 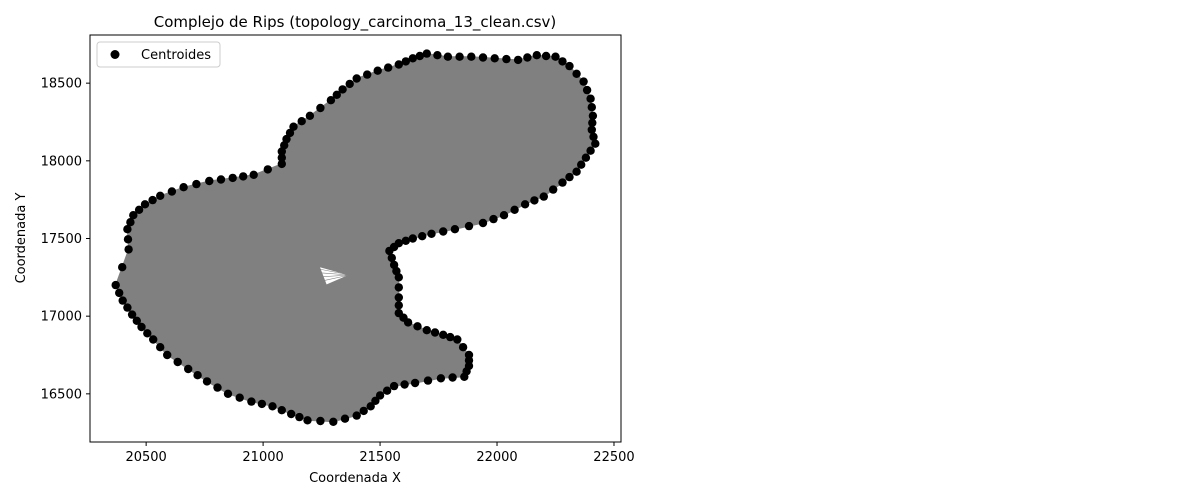 I want to click on x-tick-label: 21500, so click(x=379, y=457).